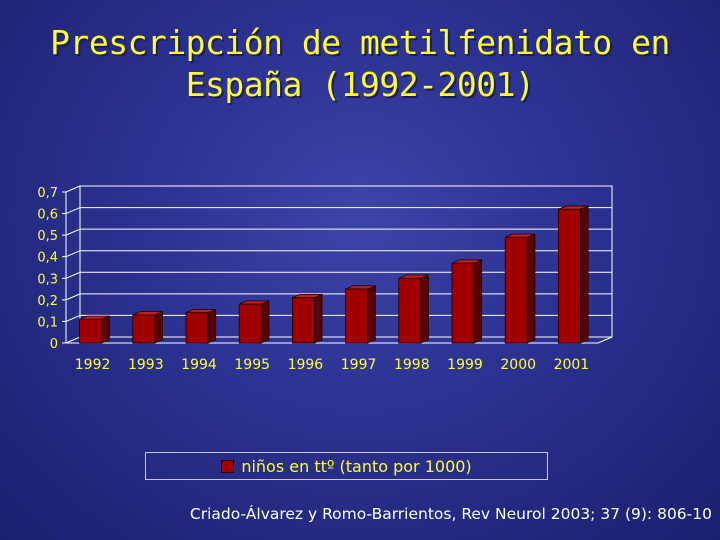  I want to click on y-axis-ticks: 0 0,1 0,2 0,3 0,4 0,5 0,6 0,7, so click(51, 269).